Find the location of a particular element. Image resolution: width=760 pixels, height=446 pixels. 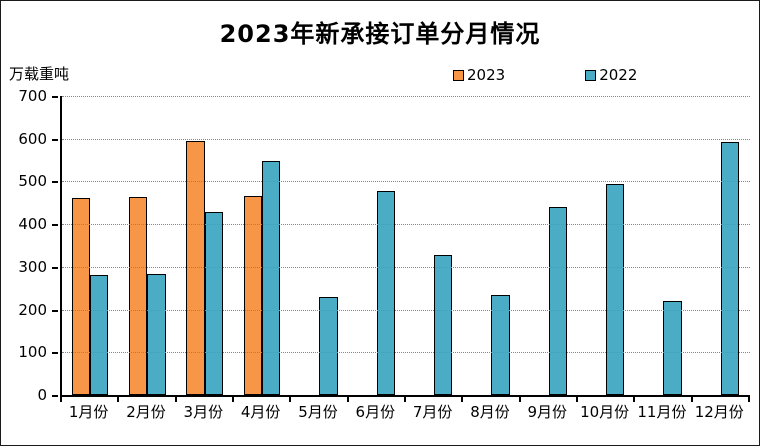

x-axis-label-8月份: 8月份 is located at coordinates (490, 412).